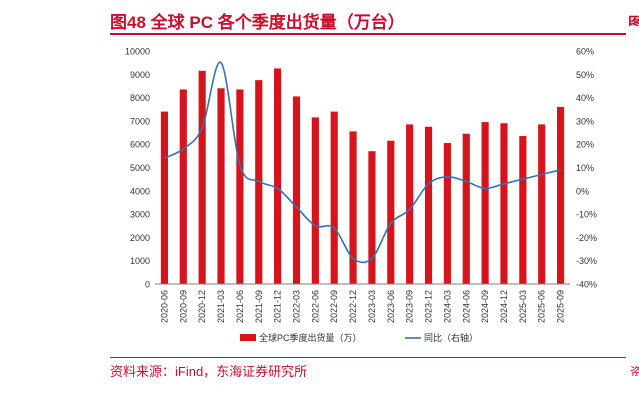  I want to click on next-source-fragment: 资, so click(634, 370).